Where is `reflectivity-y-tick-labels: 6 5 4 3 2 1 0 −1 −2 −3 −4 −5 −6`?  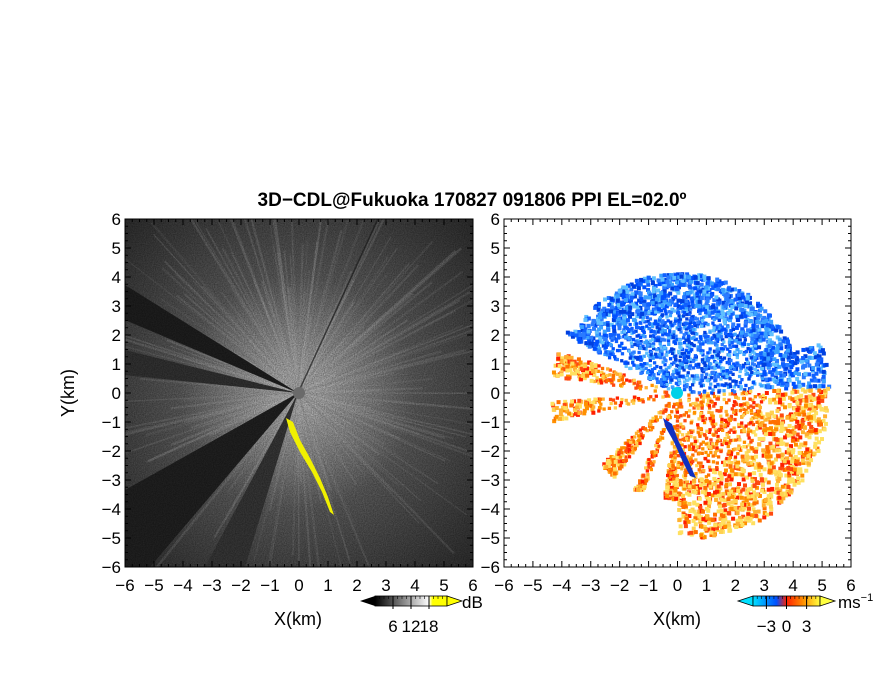
reflectivity-y-tick-labels: 6 5 4 3 2 1 0 −1 −2 −3 −4 −5 −6 is located at coordinates (111, 393).